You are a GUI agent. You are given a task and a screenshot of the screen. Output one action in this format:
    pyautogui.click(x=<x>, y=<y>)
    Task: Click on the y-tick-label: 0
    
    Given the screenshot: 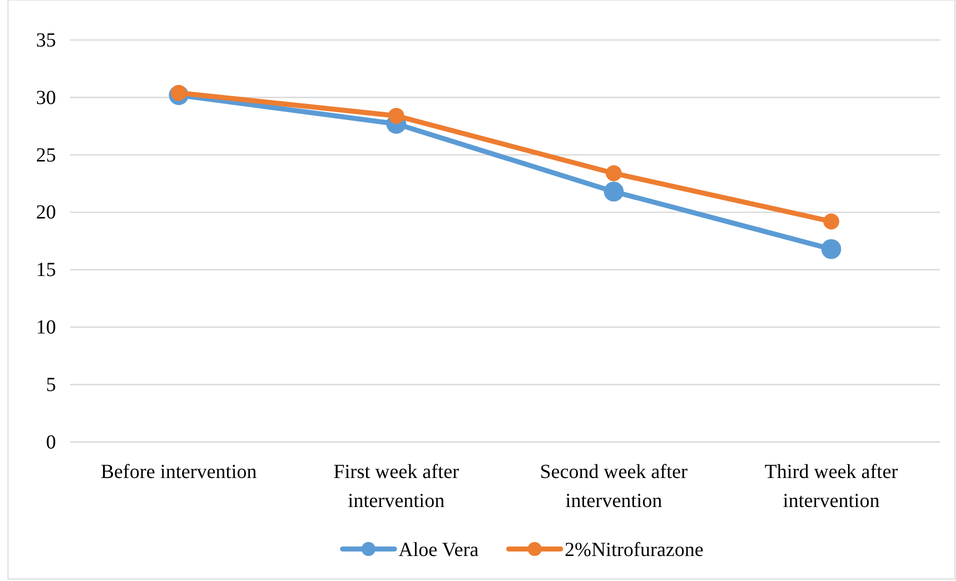 What is the action you would take?
    pyautogui.click(x=51, y=442)
    